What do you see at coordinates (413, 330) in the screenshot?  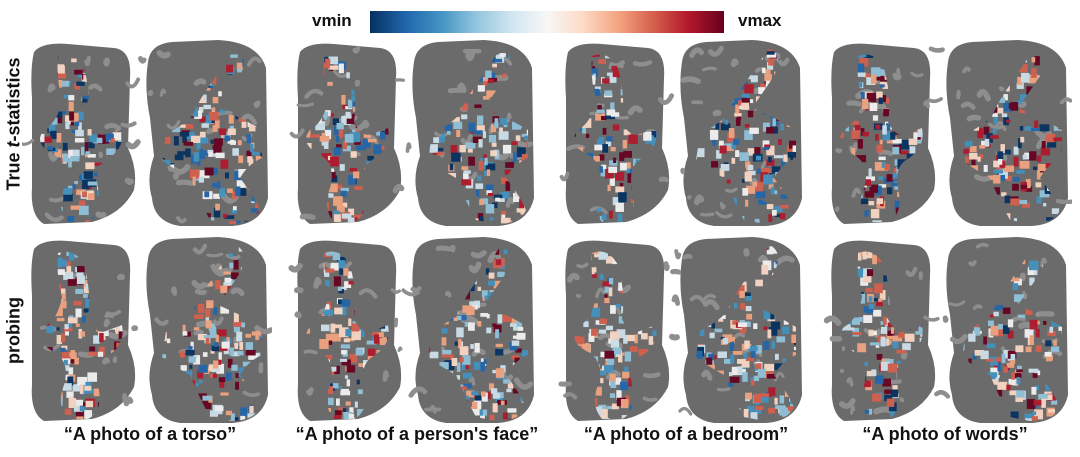 I see `brain-flatmap-probing-face` at bounding box center [413, 330].